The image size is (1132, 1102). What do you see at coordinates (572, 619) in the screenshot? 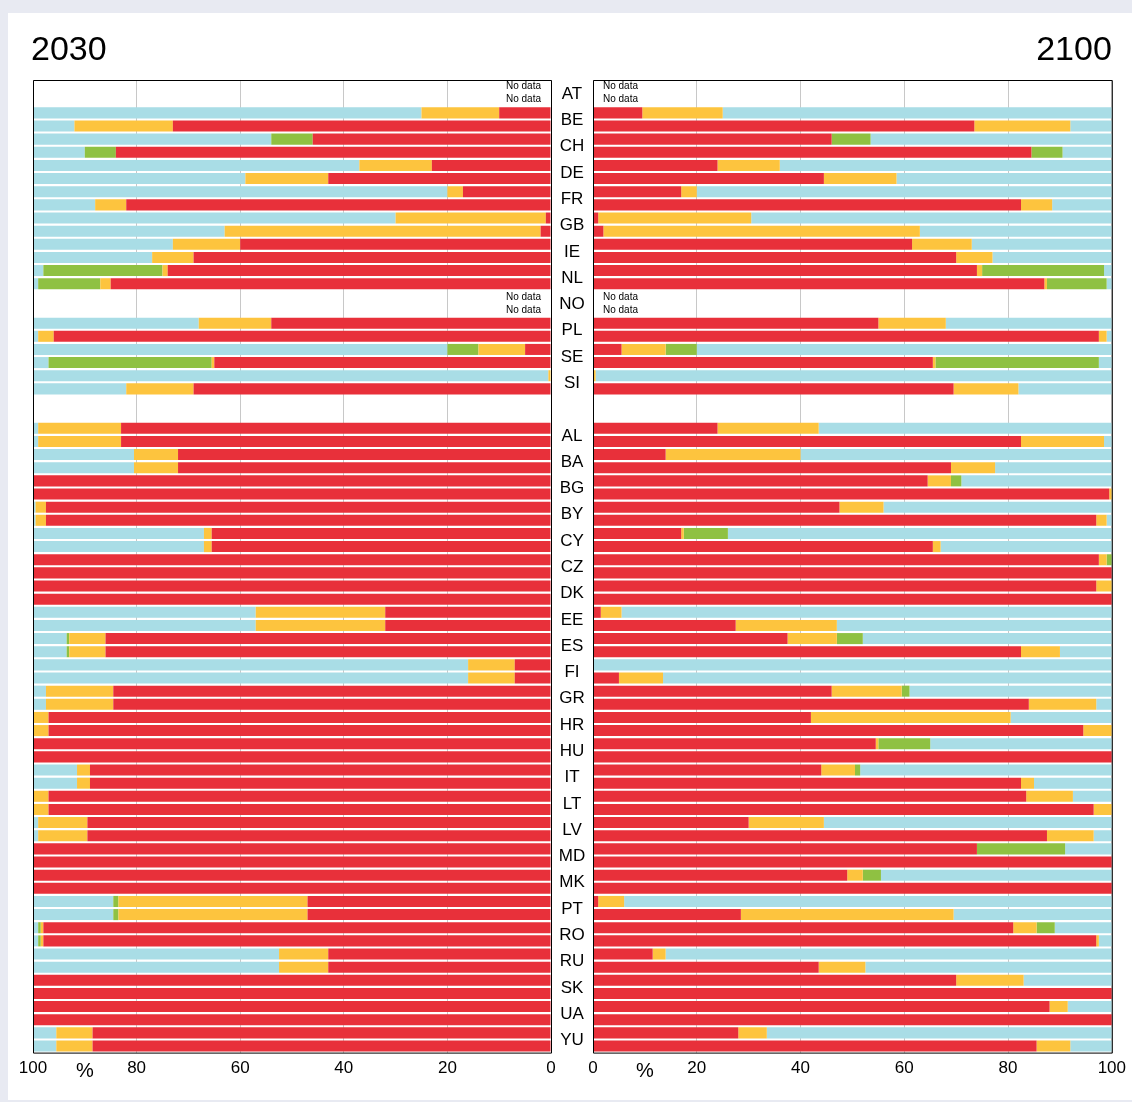
I see `y-tick-label: EE` at bounding box center [572, 619].